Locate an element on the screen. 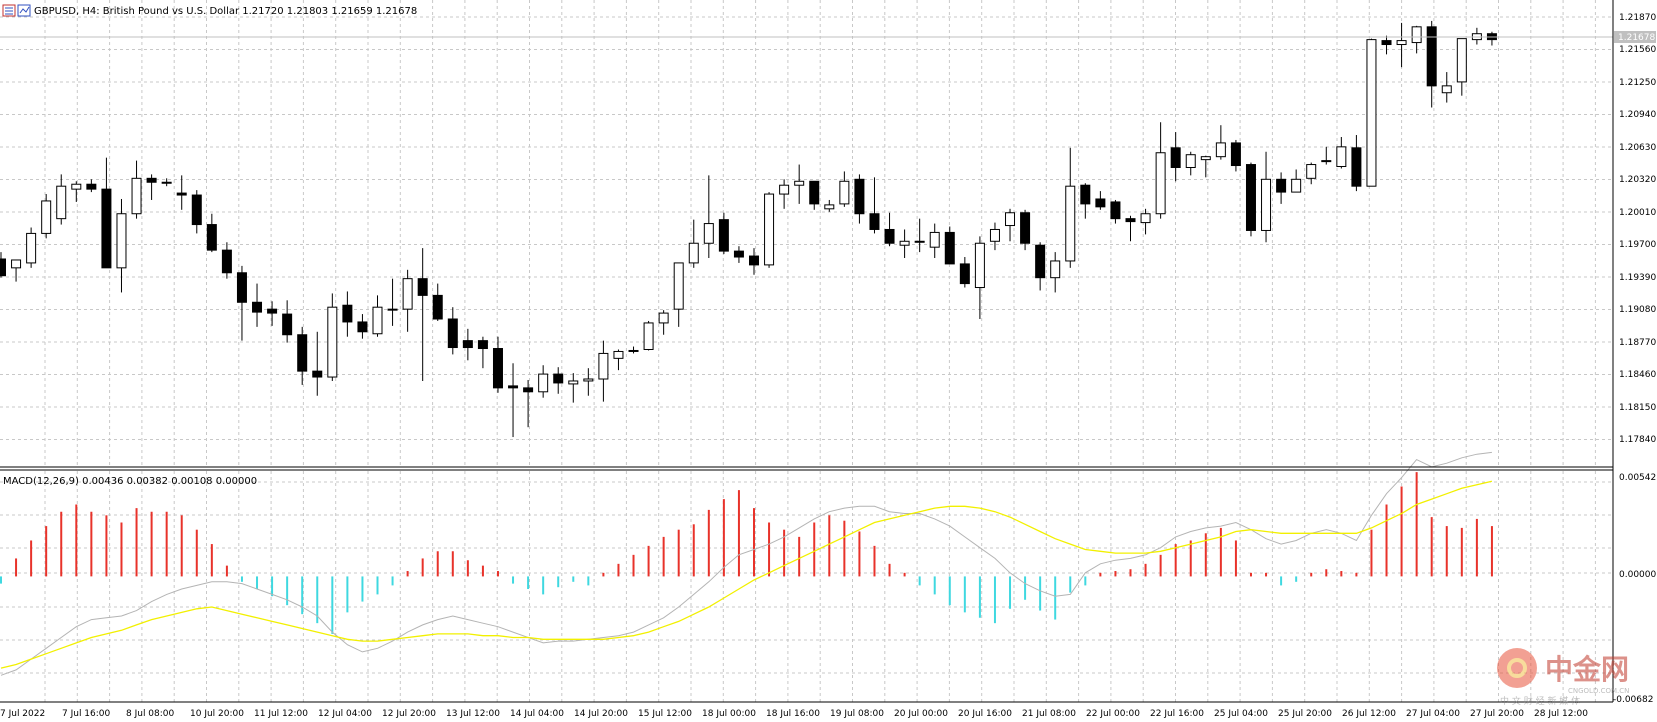  time-label: 18 Jul 16:00 is located at coordinates (793, 714).